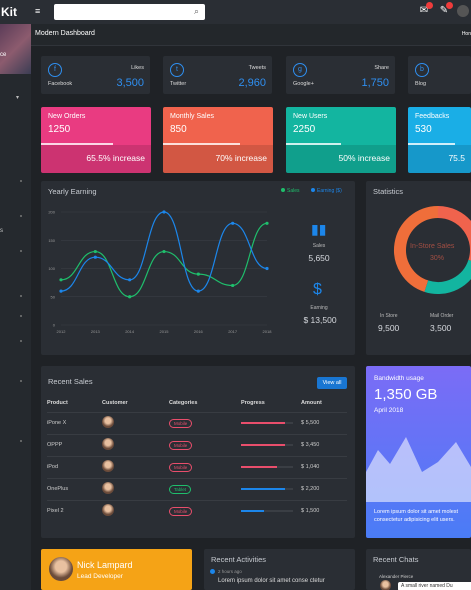 This screenshot has height=590, width=471. What do you see at coordinates (38, 11) in the screenshot?
I see `hamburger-menu-icon: ≡` at bounding box center [38, 11].